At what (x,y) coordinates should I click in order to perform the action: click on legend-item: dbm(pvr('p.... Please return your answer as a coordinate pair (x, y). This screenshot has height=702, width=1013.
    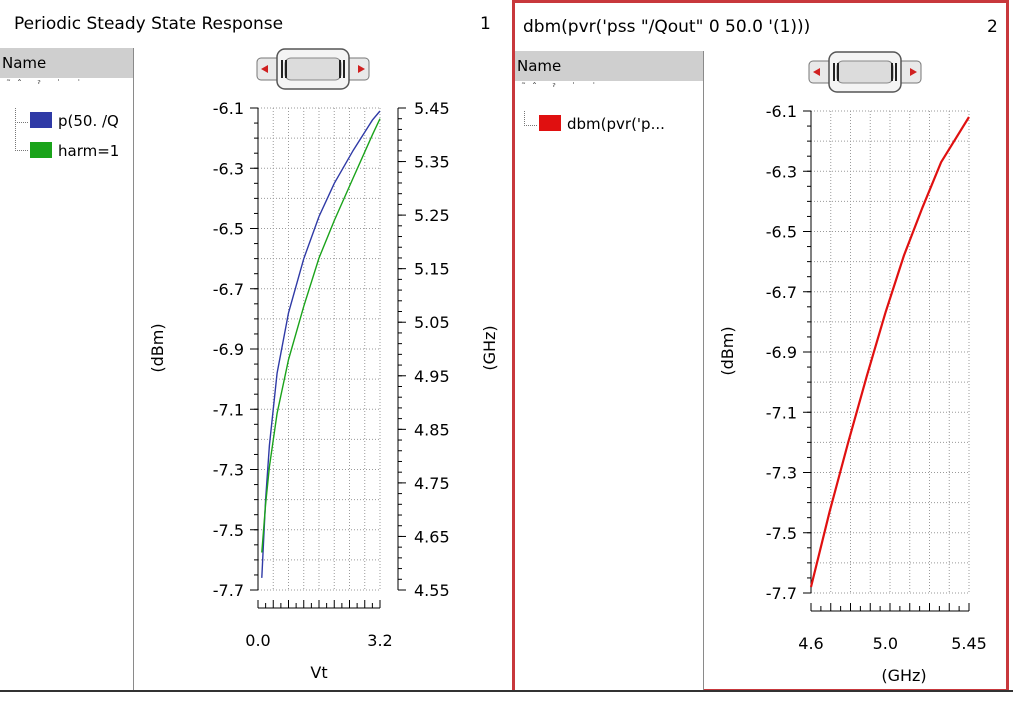
    Looking at the image, I should click on (602, 124).